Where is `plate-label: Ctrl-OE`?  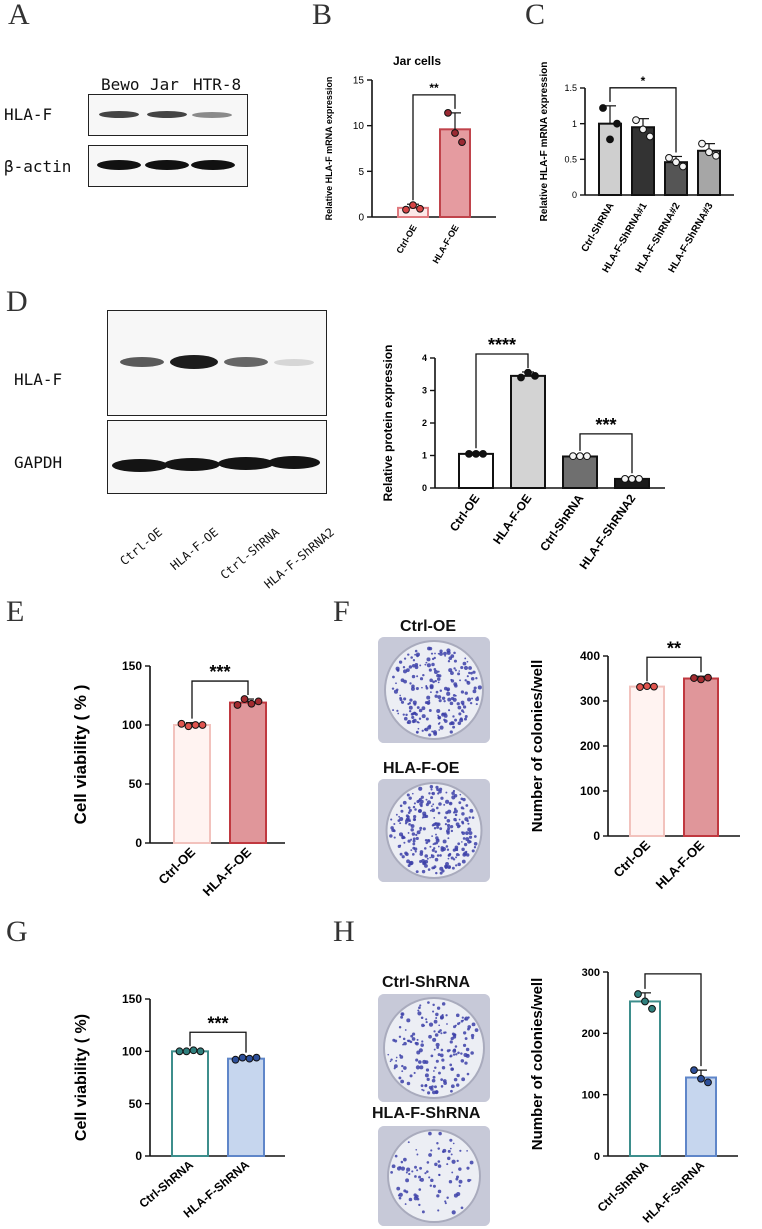
plate-label: Ctrl-OE is located at coordinates (428, 626).